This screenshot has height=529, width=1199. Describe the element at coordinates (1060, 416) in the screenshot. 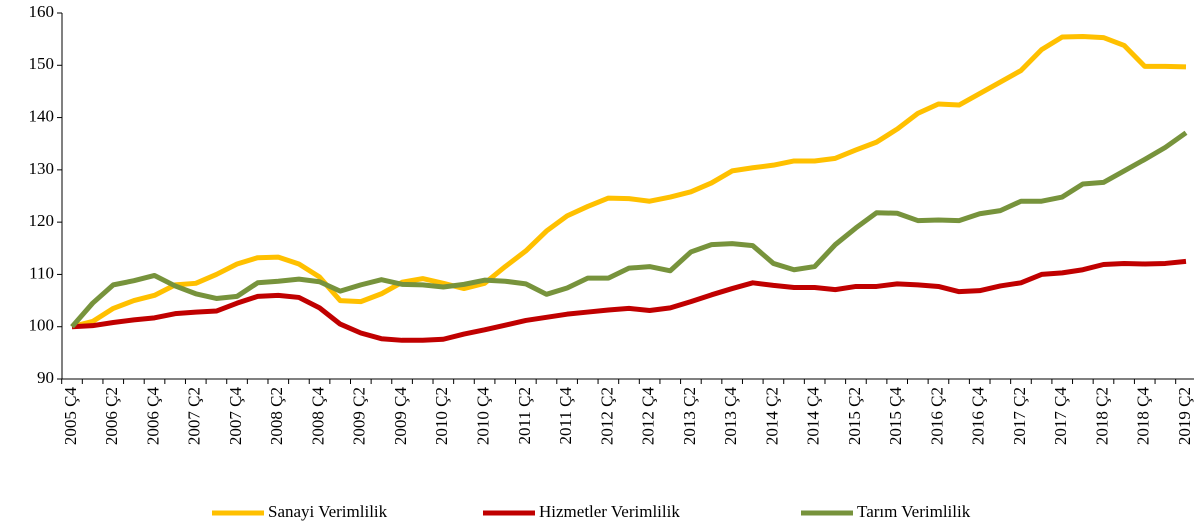

I see `x-tick-label: 2017 Ç4` at that location.